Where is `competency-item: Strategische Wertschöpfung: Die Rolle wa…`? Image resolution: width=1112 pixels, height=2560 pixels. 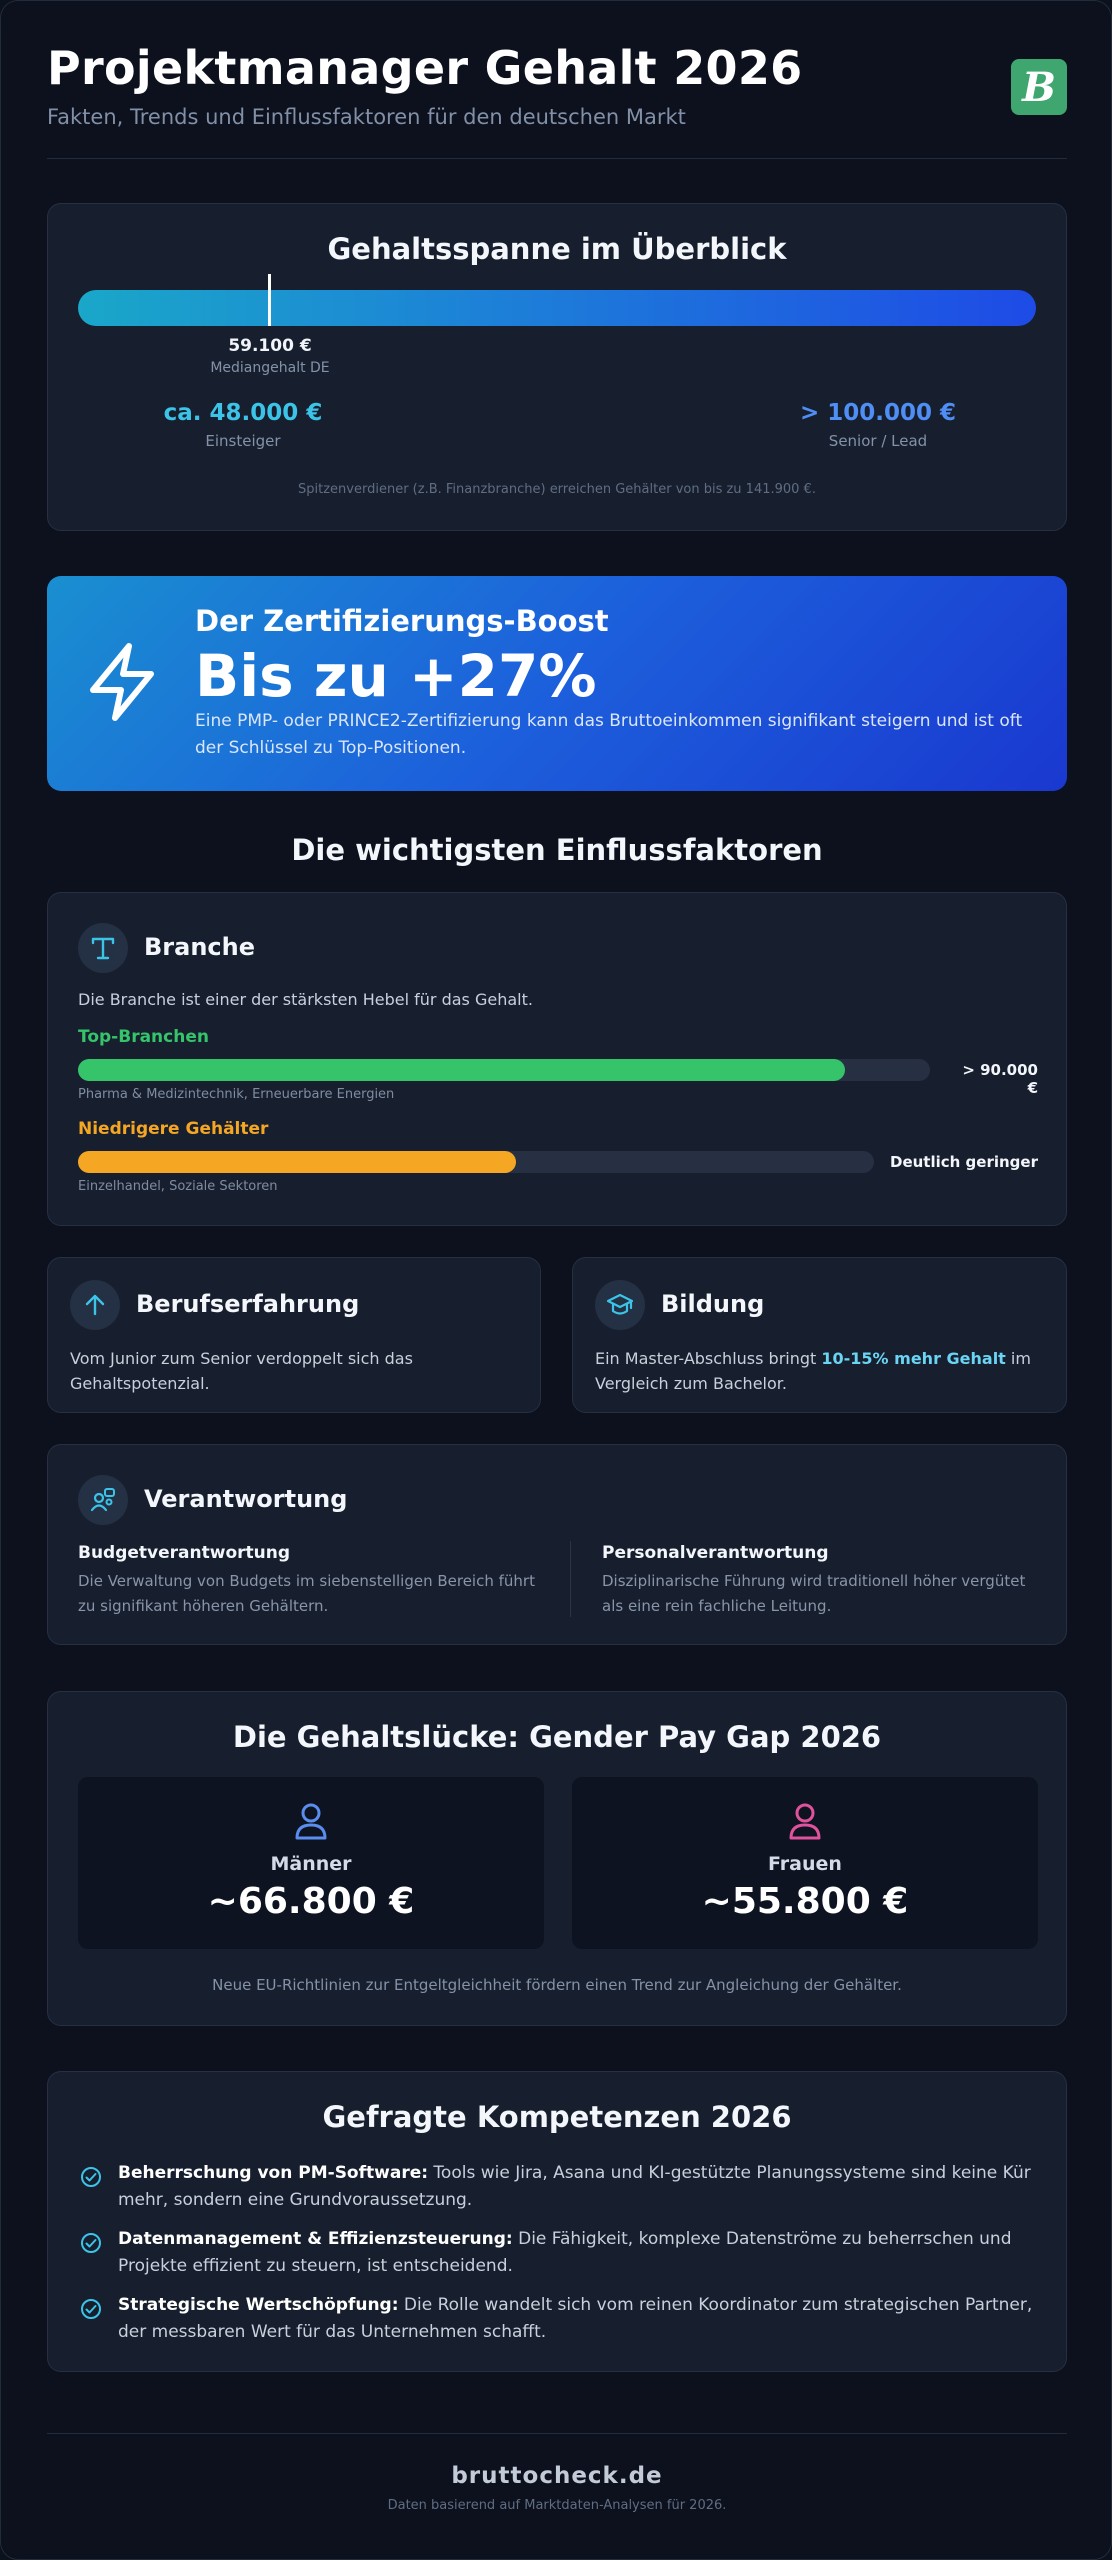
competency-item: Strategische Wertschöpfung: Die Rolle wa… is located at coordinates (578, 2319).